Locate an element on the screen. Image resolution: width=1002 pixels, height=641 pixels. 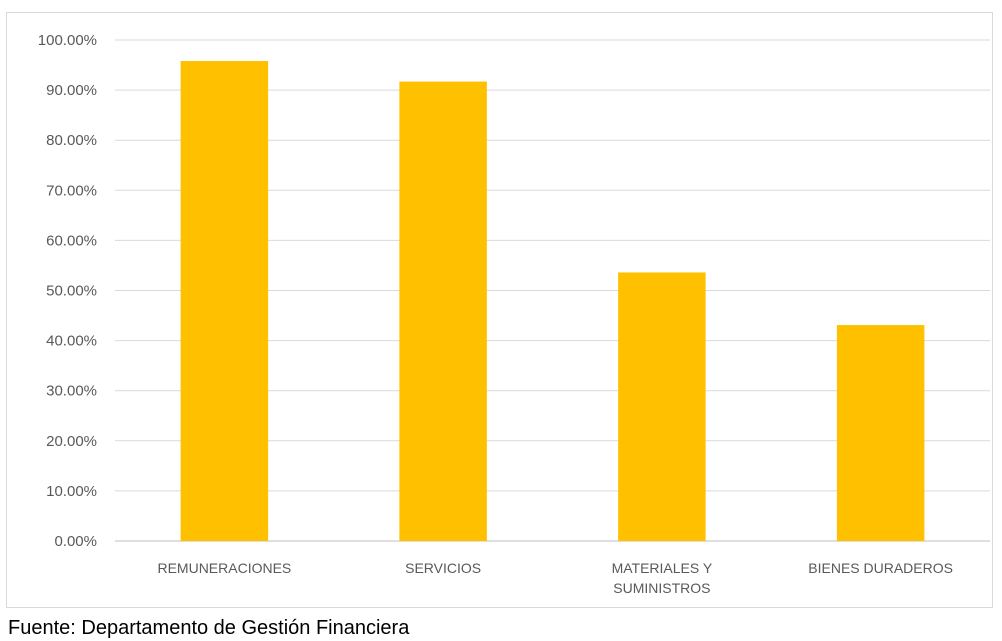
y-tick-label: 40.00% is located at coordinates (71, 341).